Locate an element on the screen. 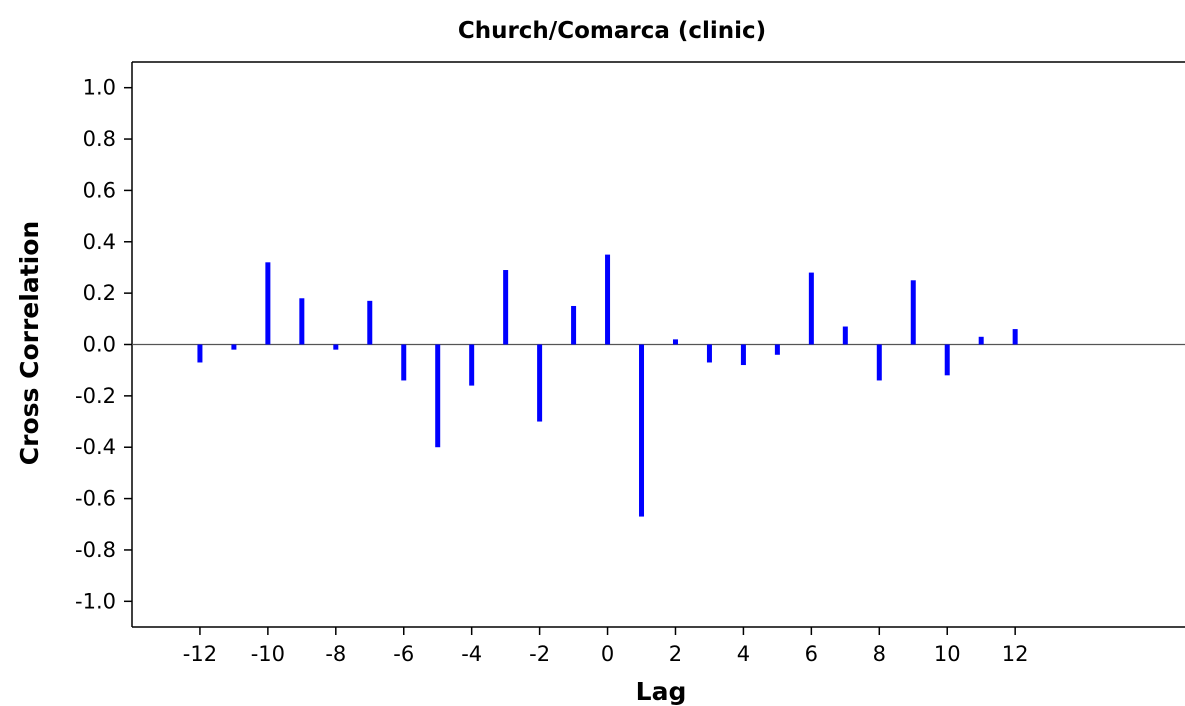  x-tick-label: 12 is located at coordinates (1015, 654).